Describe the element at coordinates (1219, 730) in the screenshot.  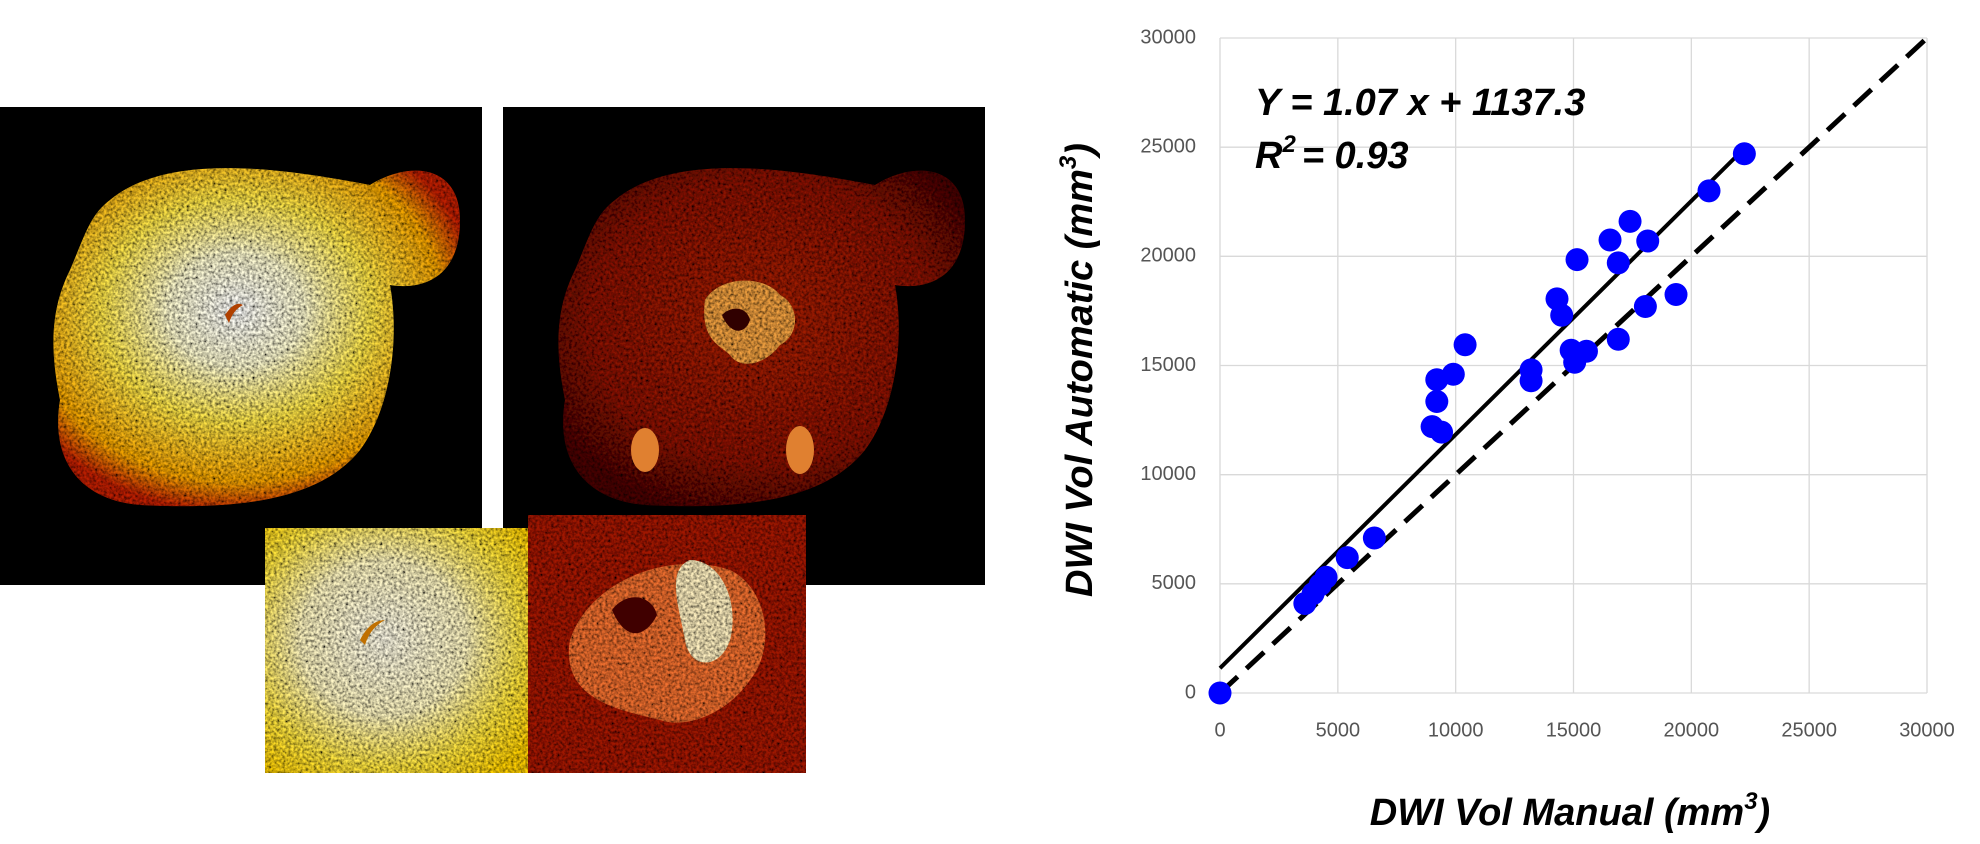
I see `x-tick-label: 0` at that location.